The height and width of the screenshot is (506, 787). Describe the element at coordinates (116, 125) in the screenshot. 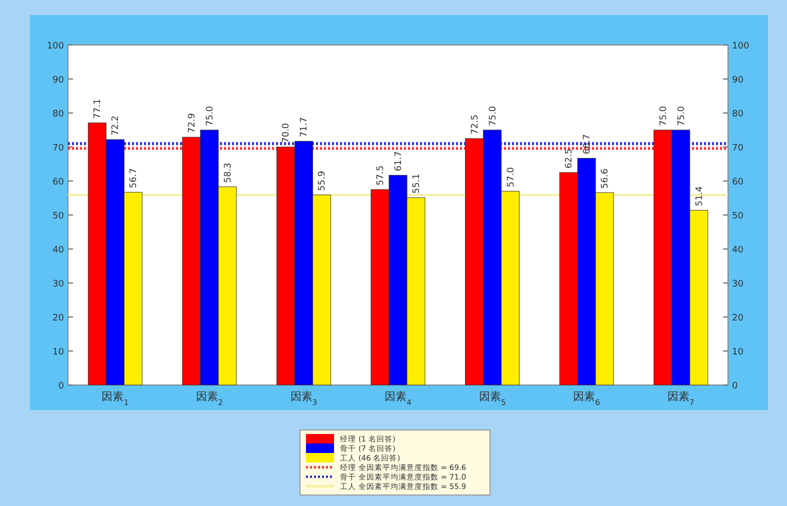

I see `data-label: 72.2` at that location.